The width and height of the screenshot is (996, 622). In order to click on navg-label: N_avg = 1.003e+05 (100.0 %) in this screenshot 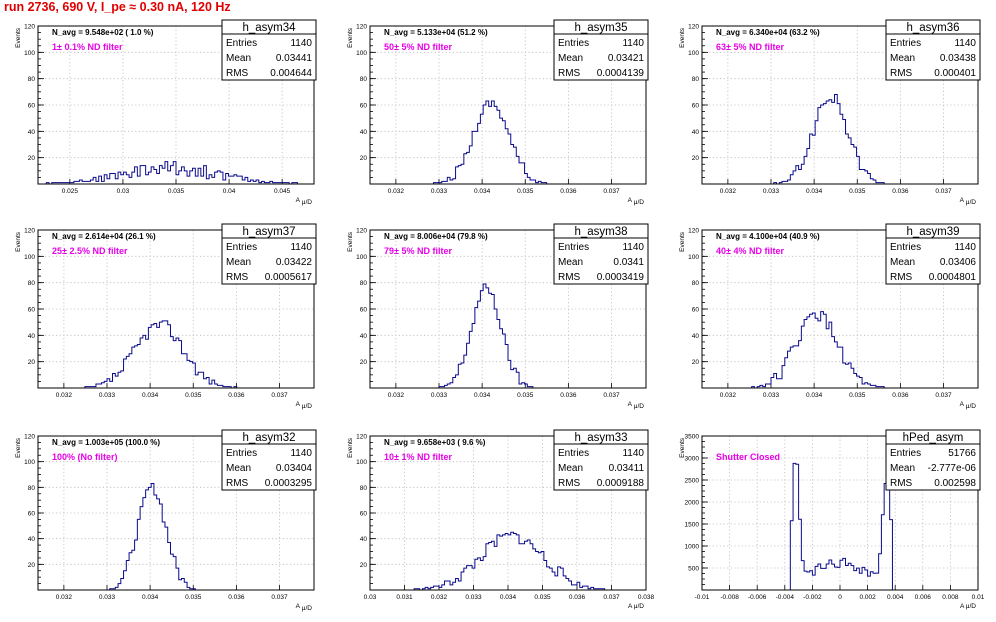, I will do `click(106, 442)`.